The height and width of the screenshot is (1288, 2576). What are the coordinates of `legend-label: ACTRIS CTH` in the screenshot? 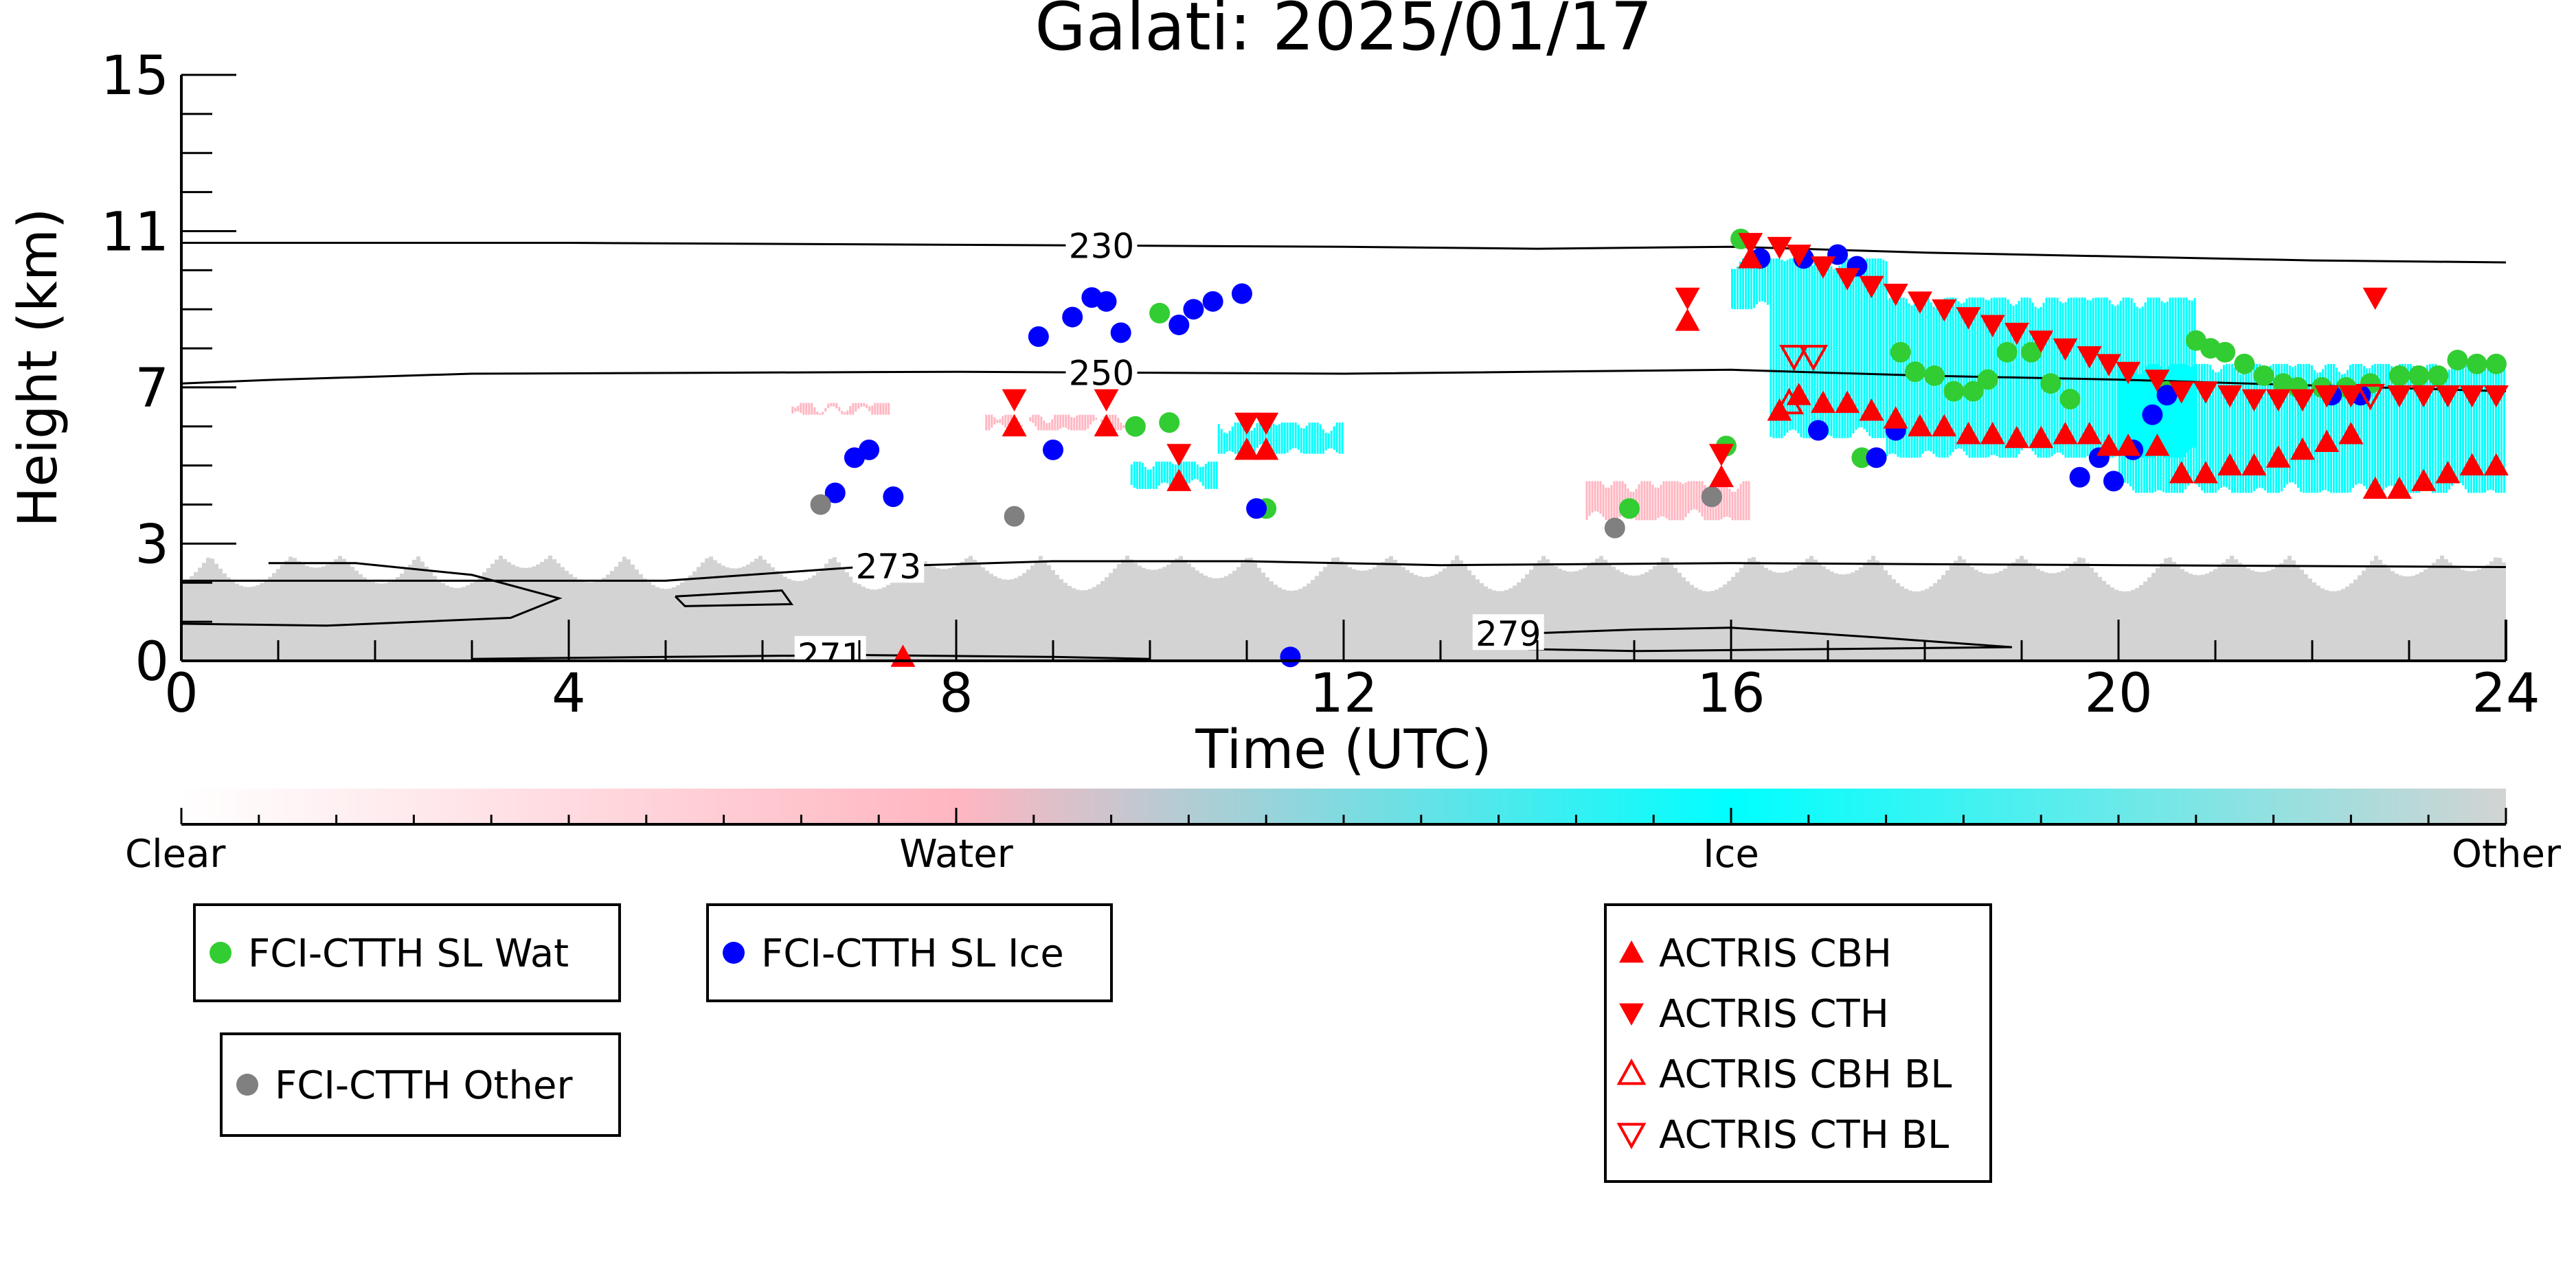 It's located at (1774, 1014).